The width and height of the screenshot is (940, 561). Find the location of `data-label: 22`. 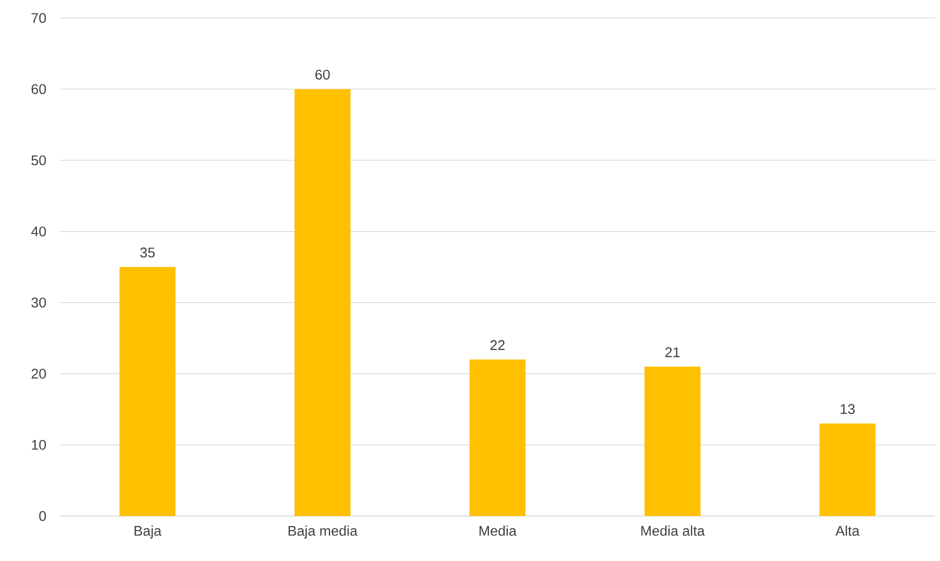

data-label: 22 is located at coordinates (497, 345).